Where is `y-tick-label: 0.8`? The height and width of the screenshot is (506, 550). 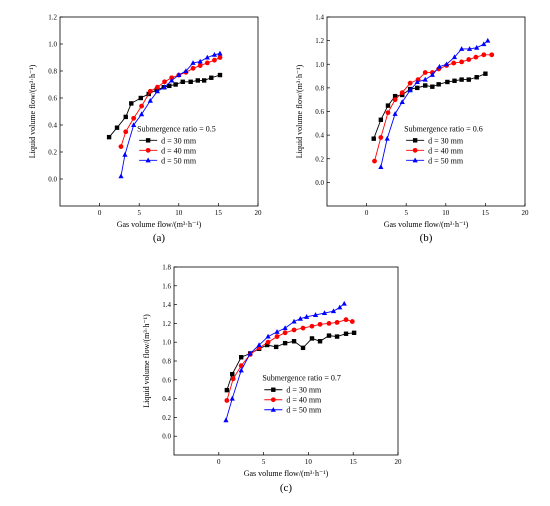
y-tick-label: 0.8 is located at coordinates (319, 88).